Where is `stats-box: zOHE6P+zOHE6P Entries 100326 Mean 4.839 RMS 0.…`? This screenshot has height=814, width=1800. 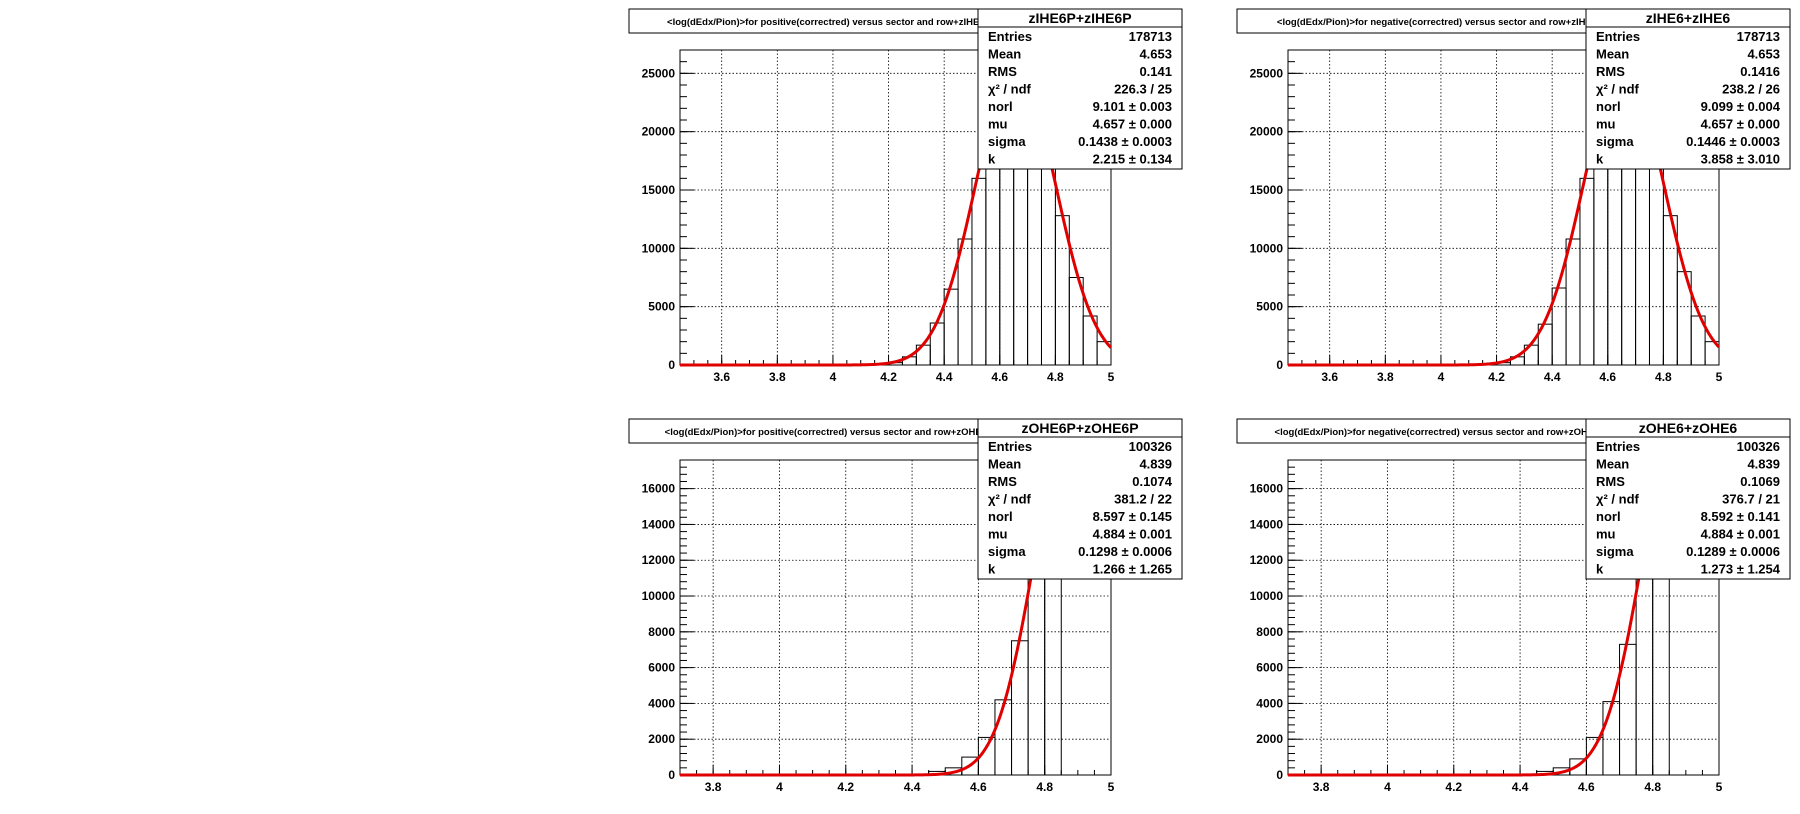
stats-box: zOHE6P+zOHE6P Entries 100326 Mean 4.839 RMS 0.… is located at coordinates (1080, 499).